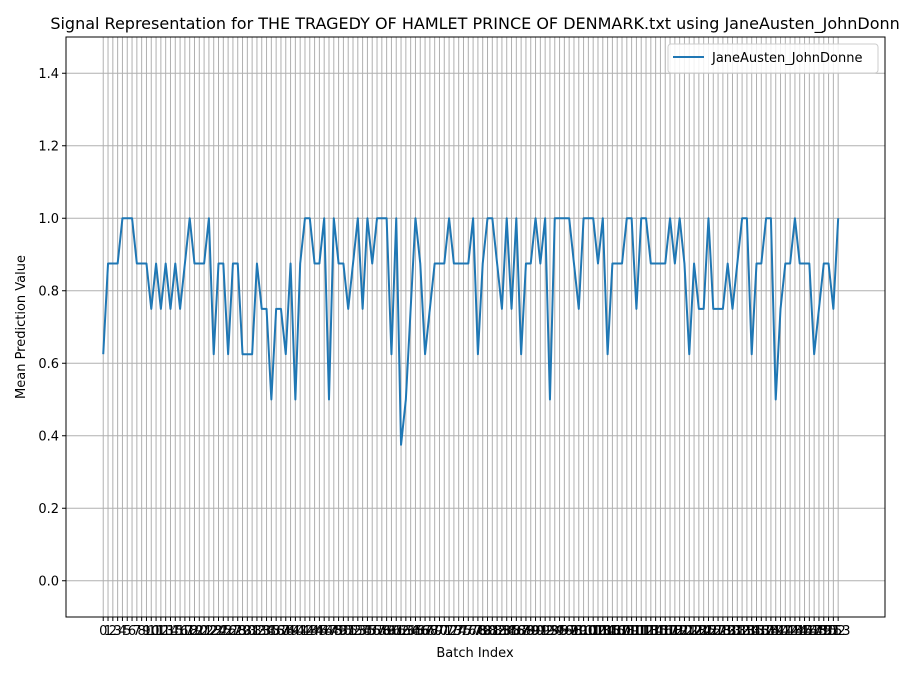 Image resolution: width=900 pixels, height=675 pixels. I want to click on x-tick-label: 89, so click(530, 631).